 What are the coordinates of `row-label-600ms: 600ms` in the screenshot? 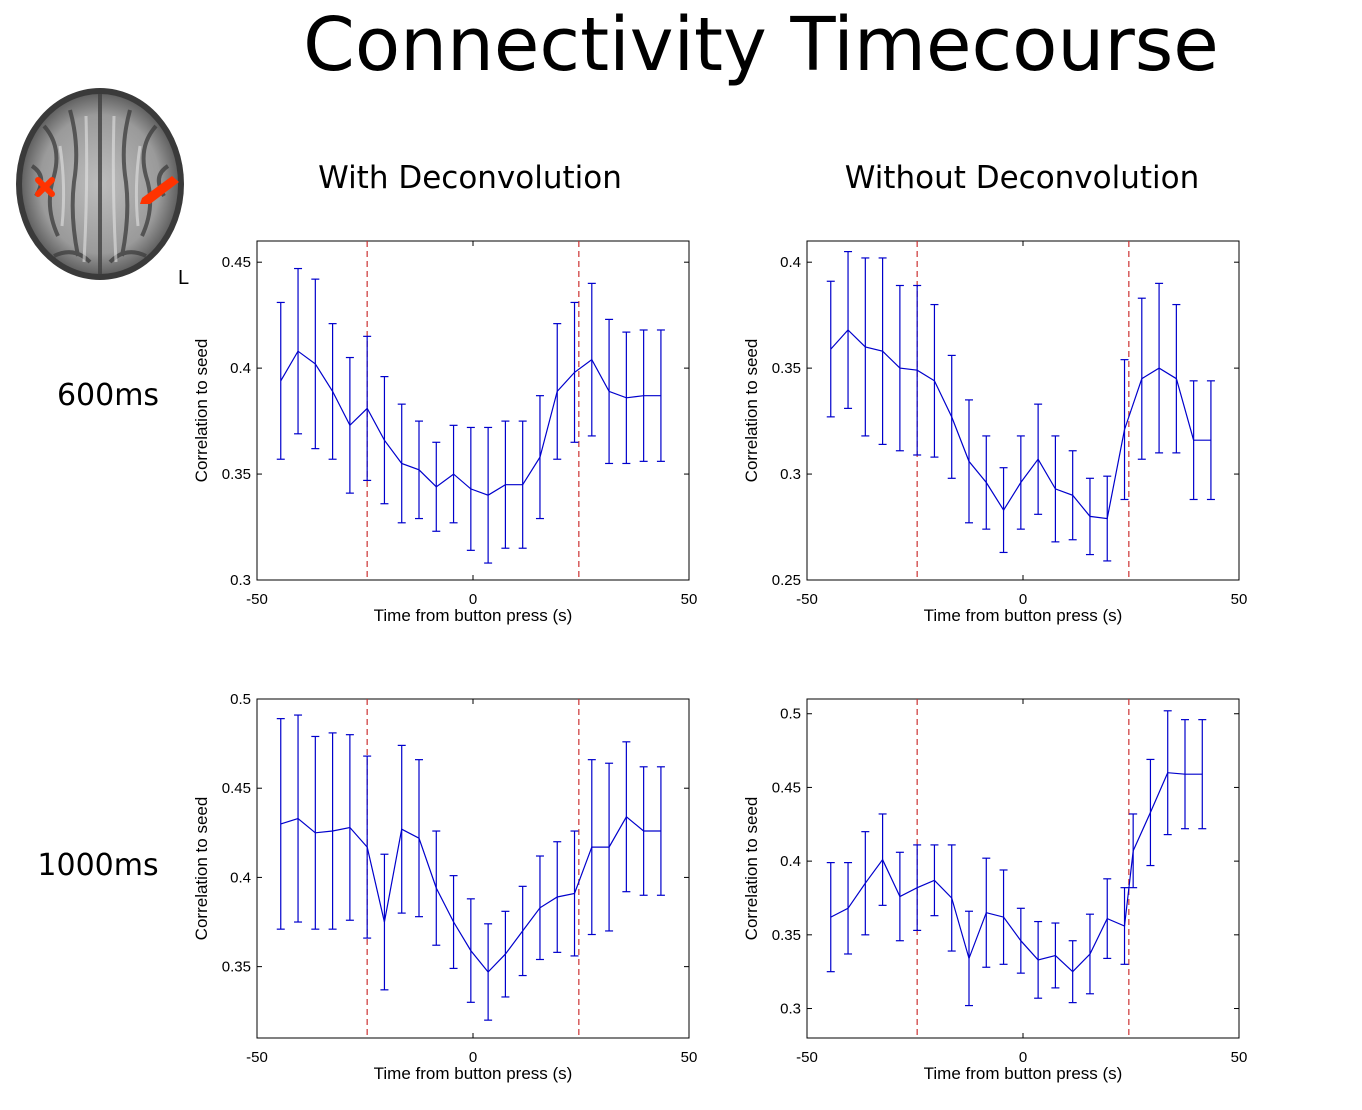 It's located at (108, 395).